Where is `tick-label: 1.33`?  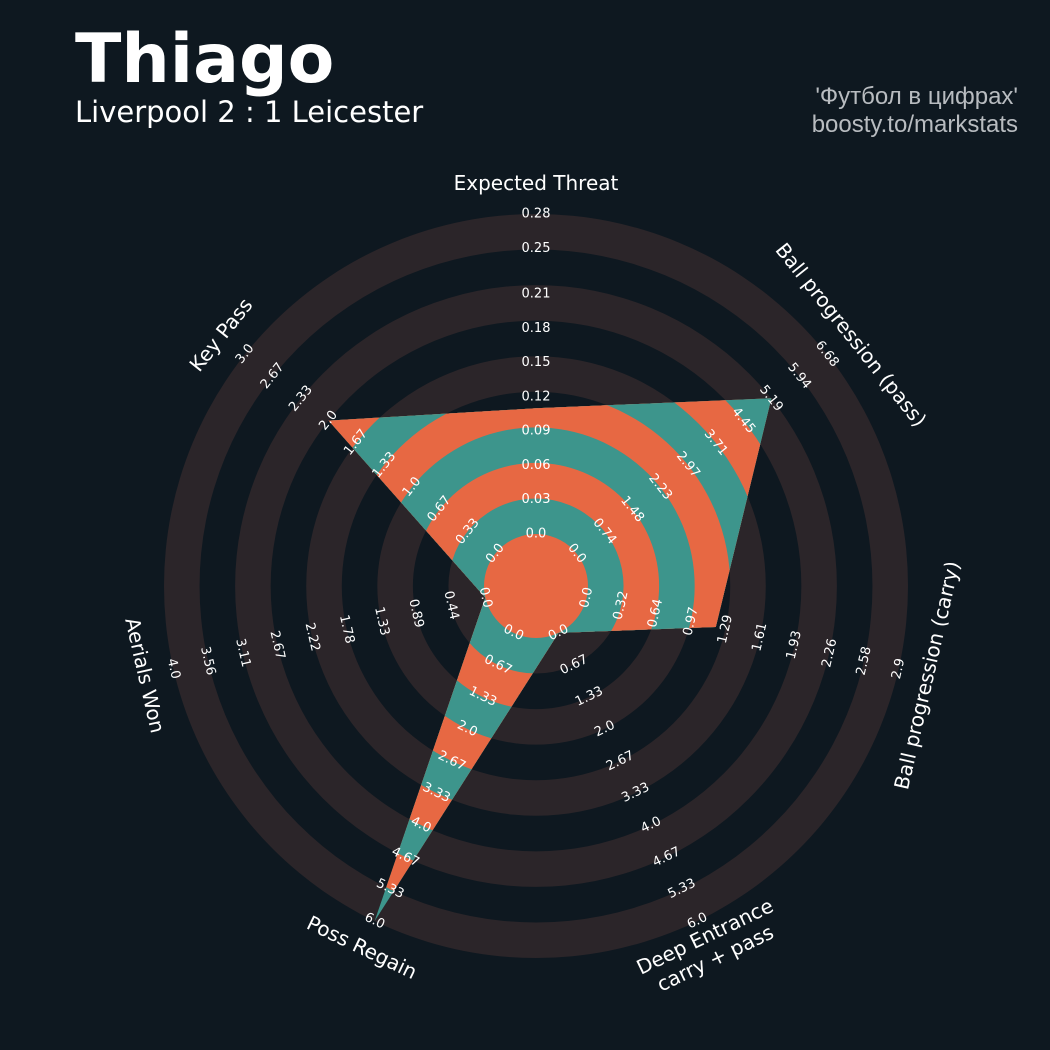 tick-label: 1.33 is located at coordinates (381, 621).